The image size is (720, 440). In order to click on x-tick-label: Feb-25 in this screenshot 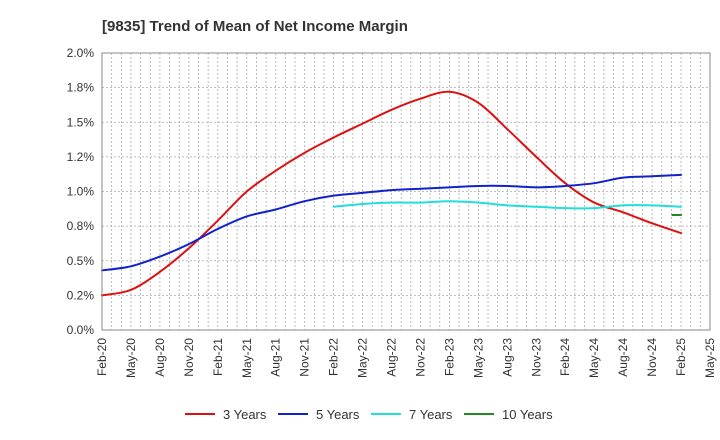, I will do `click(681, 357)`.